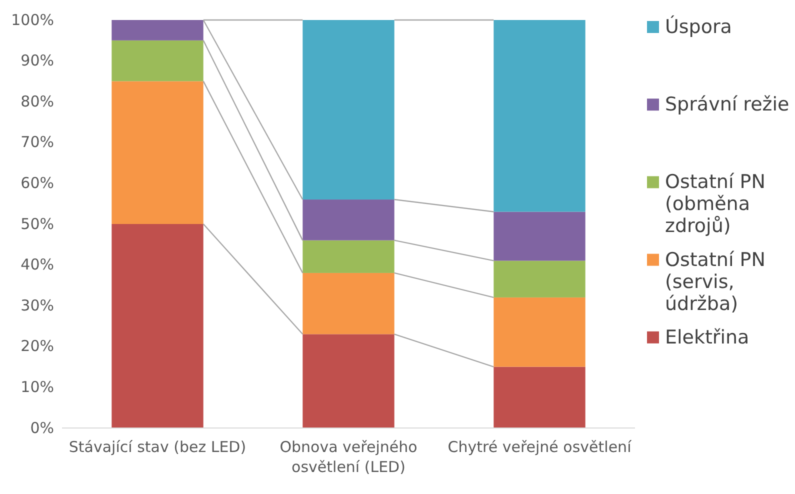 The image size is (795, 494). What do you see at coordinates (349, 457) in the screenshot?
I see `x-tick-label: Obnova veřejného osvětlení (LED)` at bounding box center [349, 457].